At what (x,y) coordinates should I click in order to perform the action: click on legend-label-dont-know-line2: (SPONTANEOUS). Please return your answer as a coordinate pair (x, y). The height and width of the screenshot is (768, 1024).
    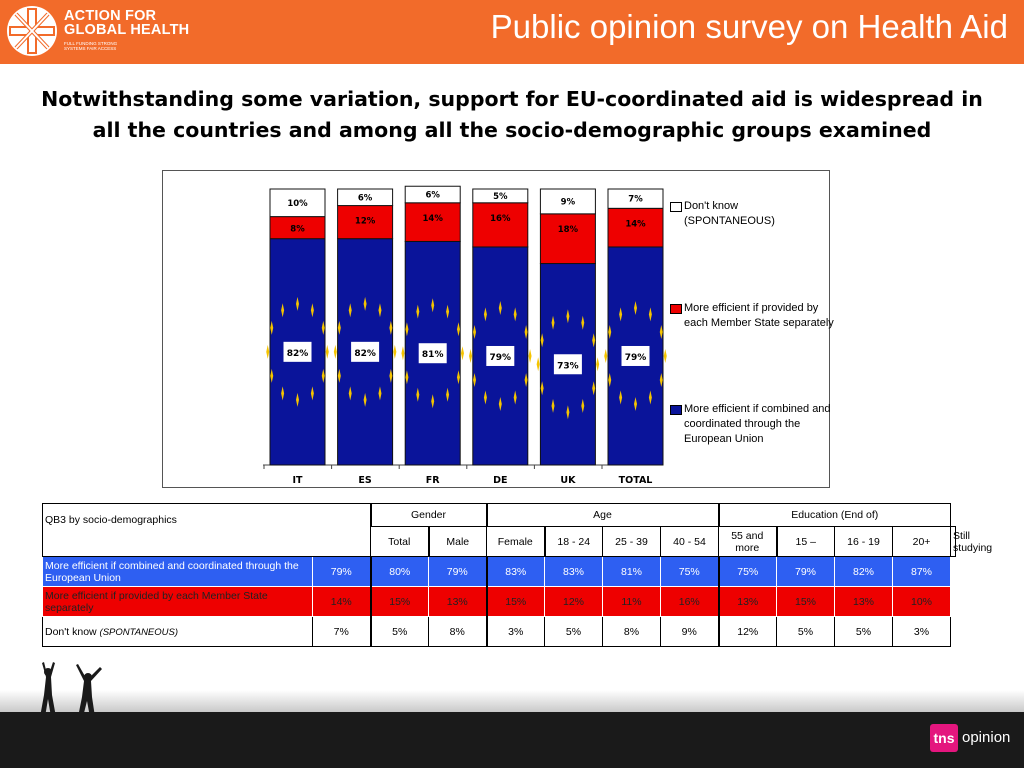
    Looking at the image, I should click on (729, 221).